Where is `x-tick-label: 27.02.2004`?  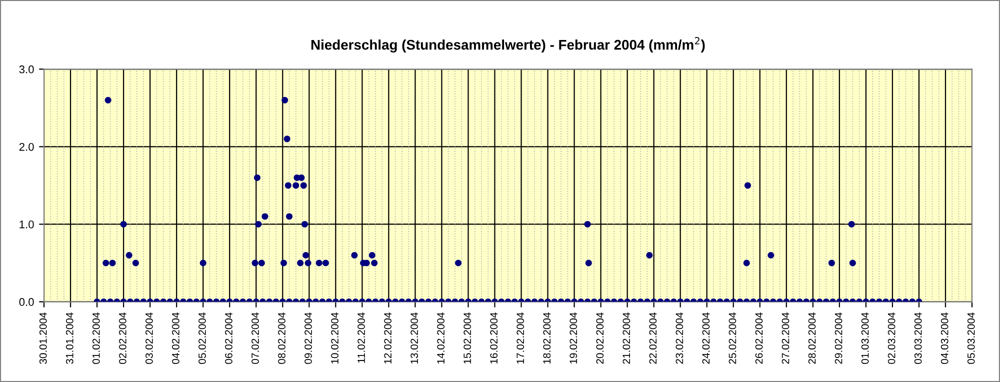
x-tick-label: 27.02.2004 is located at coordinates (786, 338).